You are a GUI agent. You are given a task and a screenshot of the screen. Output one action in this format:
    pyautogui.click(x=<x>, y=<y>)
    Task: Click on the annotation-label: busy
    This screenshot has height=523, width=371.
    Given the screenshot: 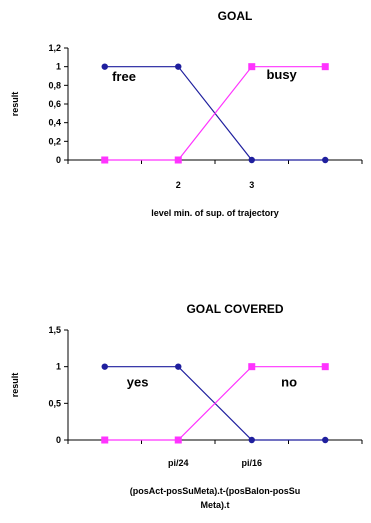 What is the action you would take?
    pyautogui.click(x=281, y=74)
    